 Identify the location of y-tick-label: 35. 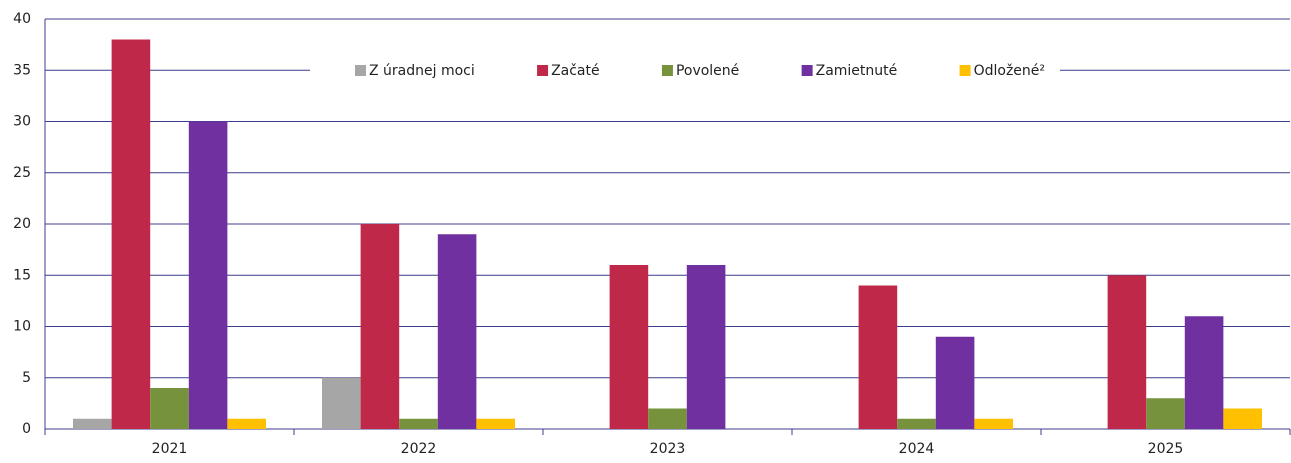
(22, 70).